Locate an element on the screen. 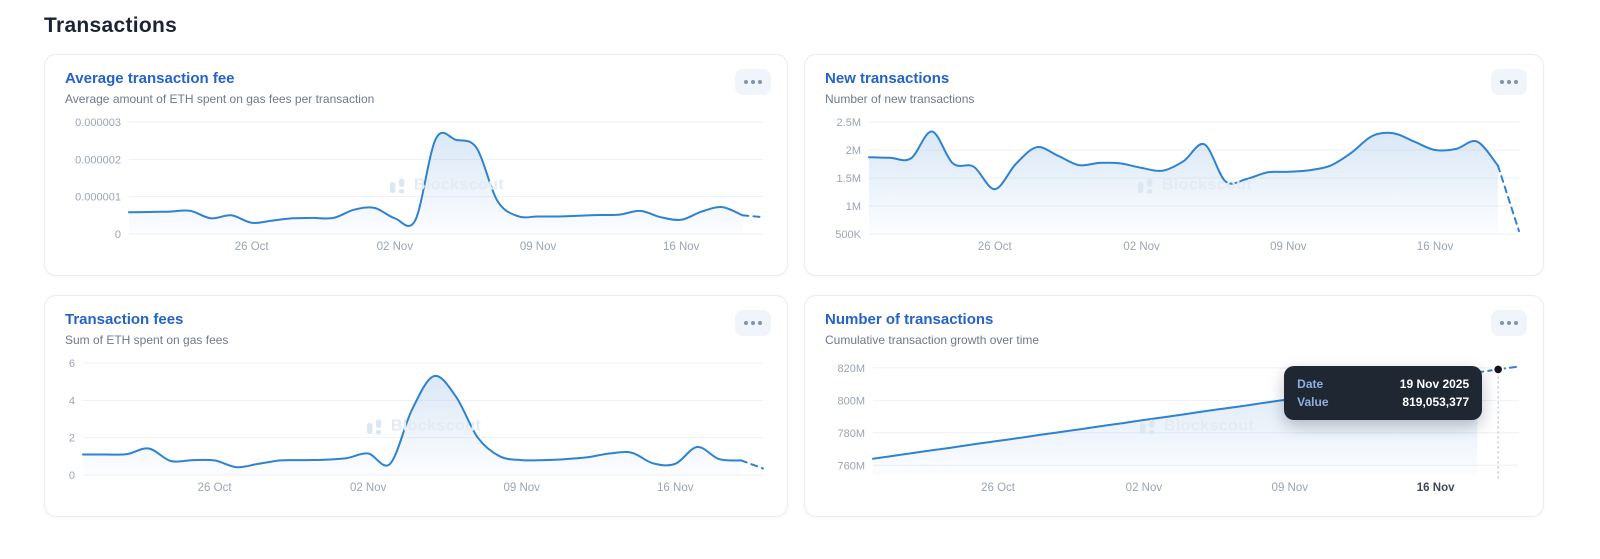 The height and width of the screenshot is (559, 1600). y-axis-label: 6 is located at coordinates (72, 364).